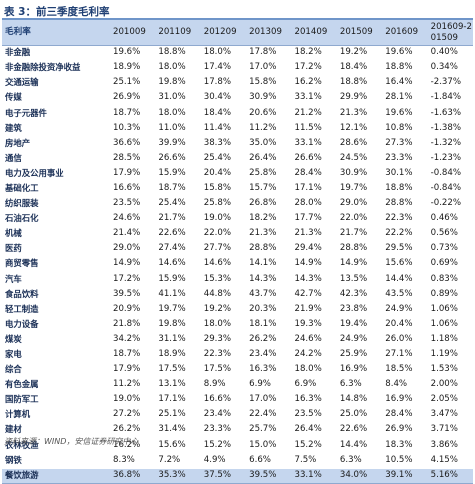  What do you see at coordinates (56, 219) in the screenshot?
I see `row-label: 石油石化` at bounding box center [56, 219].